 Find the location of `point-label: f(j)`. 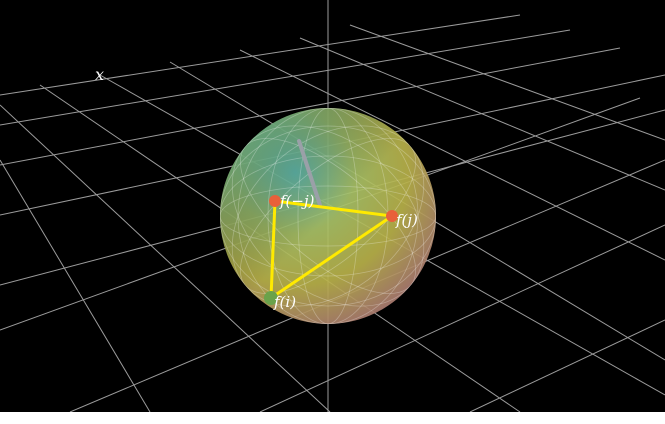

point-label: f(j) is located at coordinates (406, 220).